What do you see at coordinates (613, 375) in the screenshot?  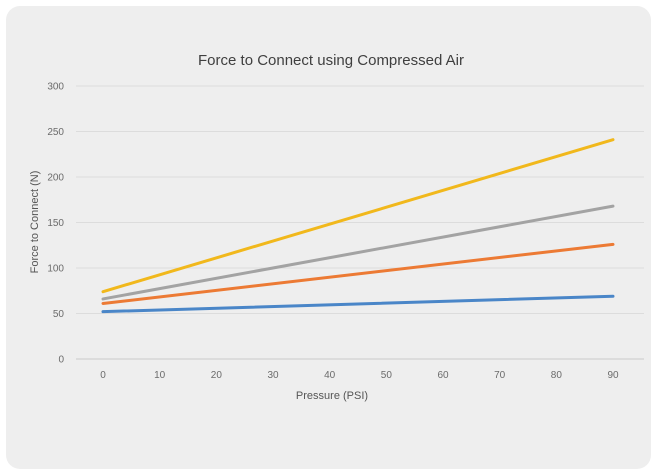 I see `x-tick-label: 90` at bounding box center [613, 375].